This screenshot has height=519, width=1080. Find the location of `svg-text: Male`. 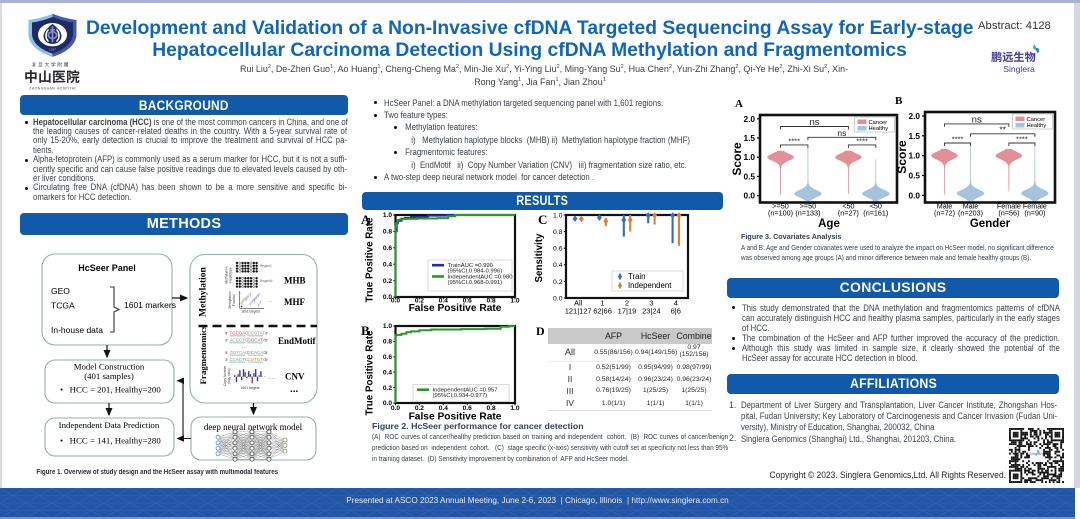

svg-text: Male is located at coordinates (971, 206).